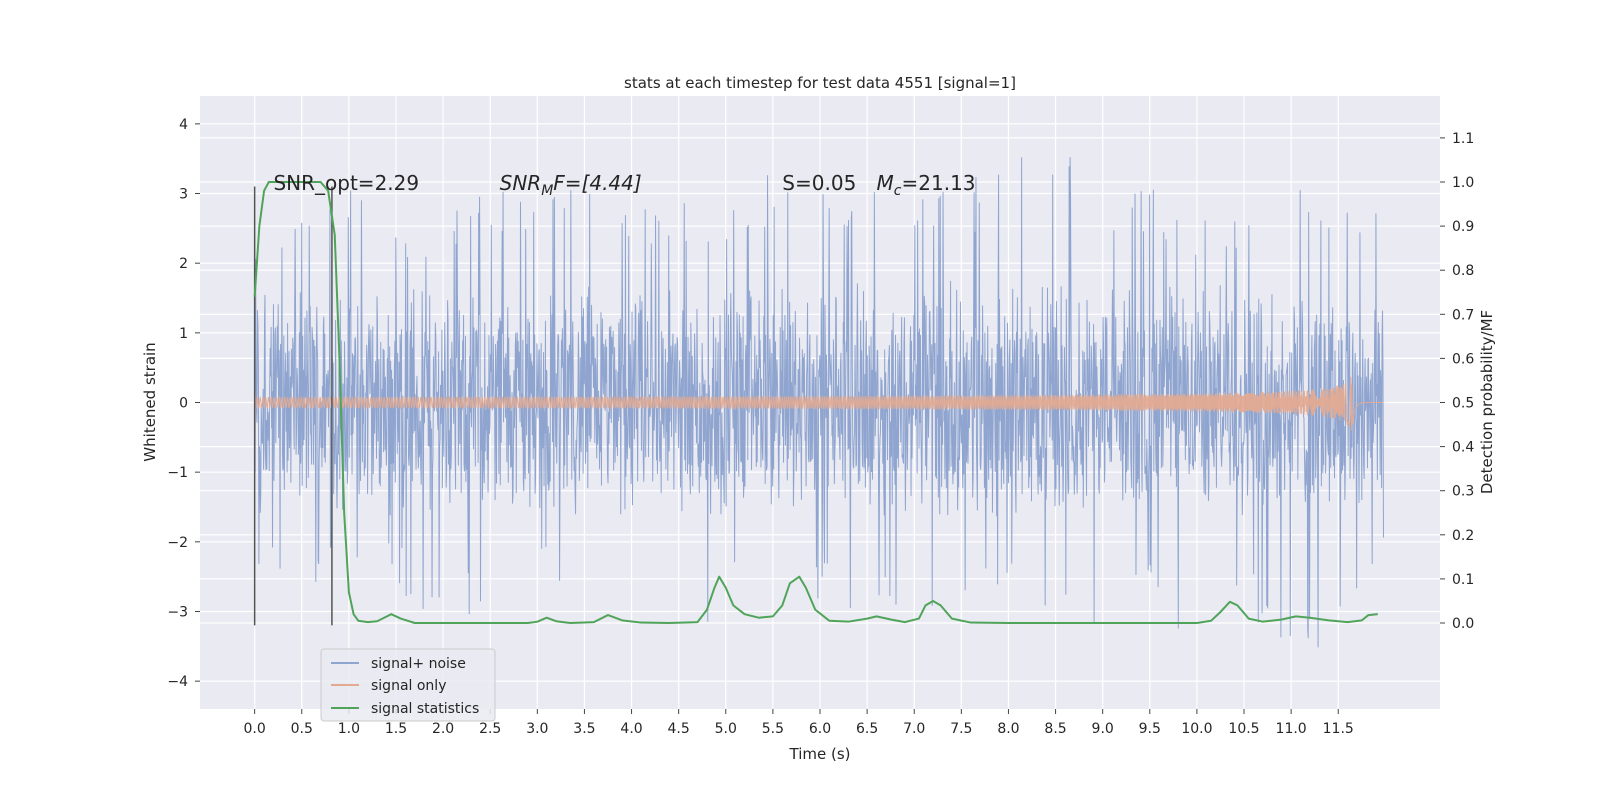 The width and height of the screenshot is (1600, 804). What do you see at coordinates (1103, 729) in the screenshot?
I see `x-tick-label: 9.0` at bounding box center [1103, 729].